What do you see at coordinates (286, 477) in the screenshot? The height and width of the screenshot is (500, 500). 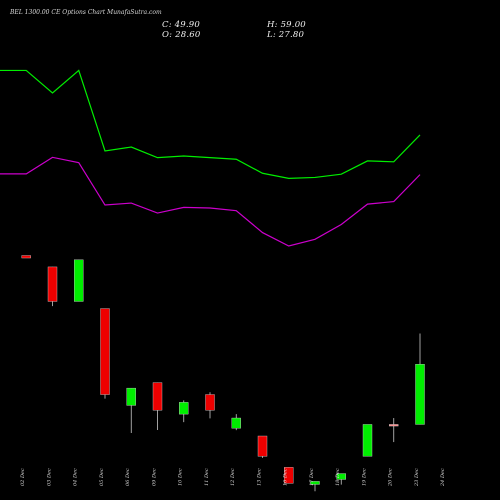 I see `x-tick-label: 16 Dec` at bounding box center [286, 477].